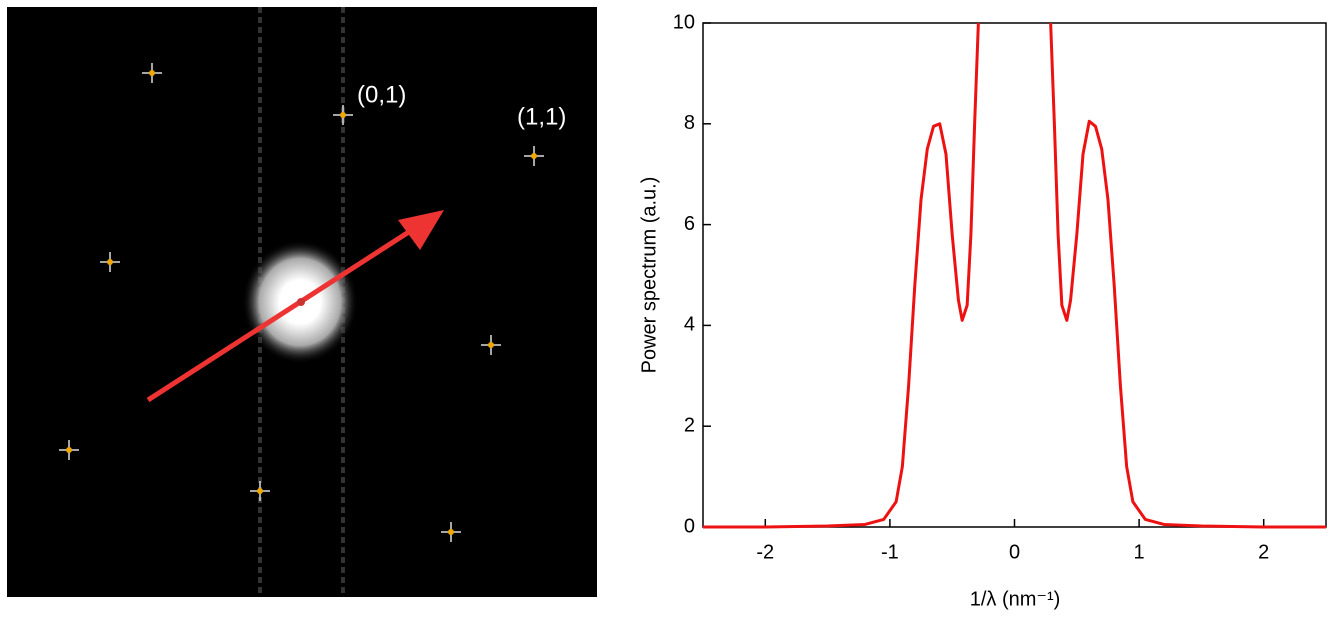 The width and height of the screenshot is (1331, 624). I want to click on y-tick-label: 10, so click(684, 22).